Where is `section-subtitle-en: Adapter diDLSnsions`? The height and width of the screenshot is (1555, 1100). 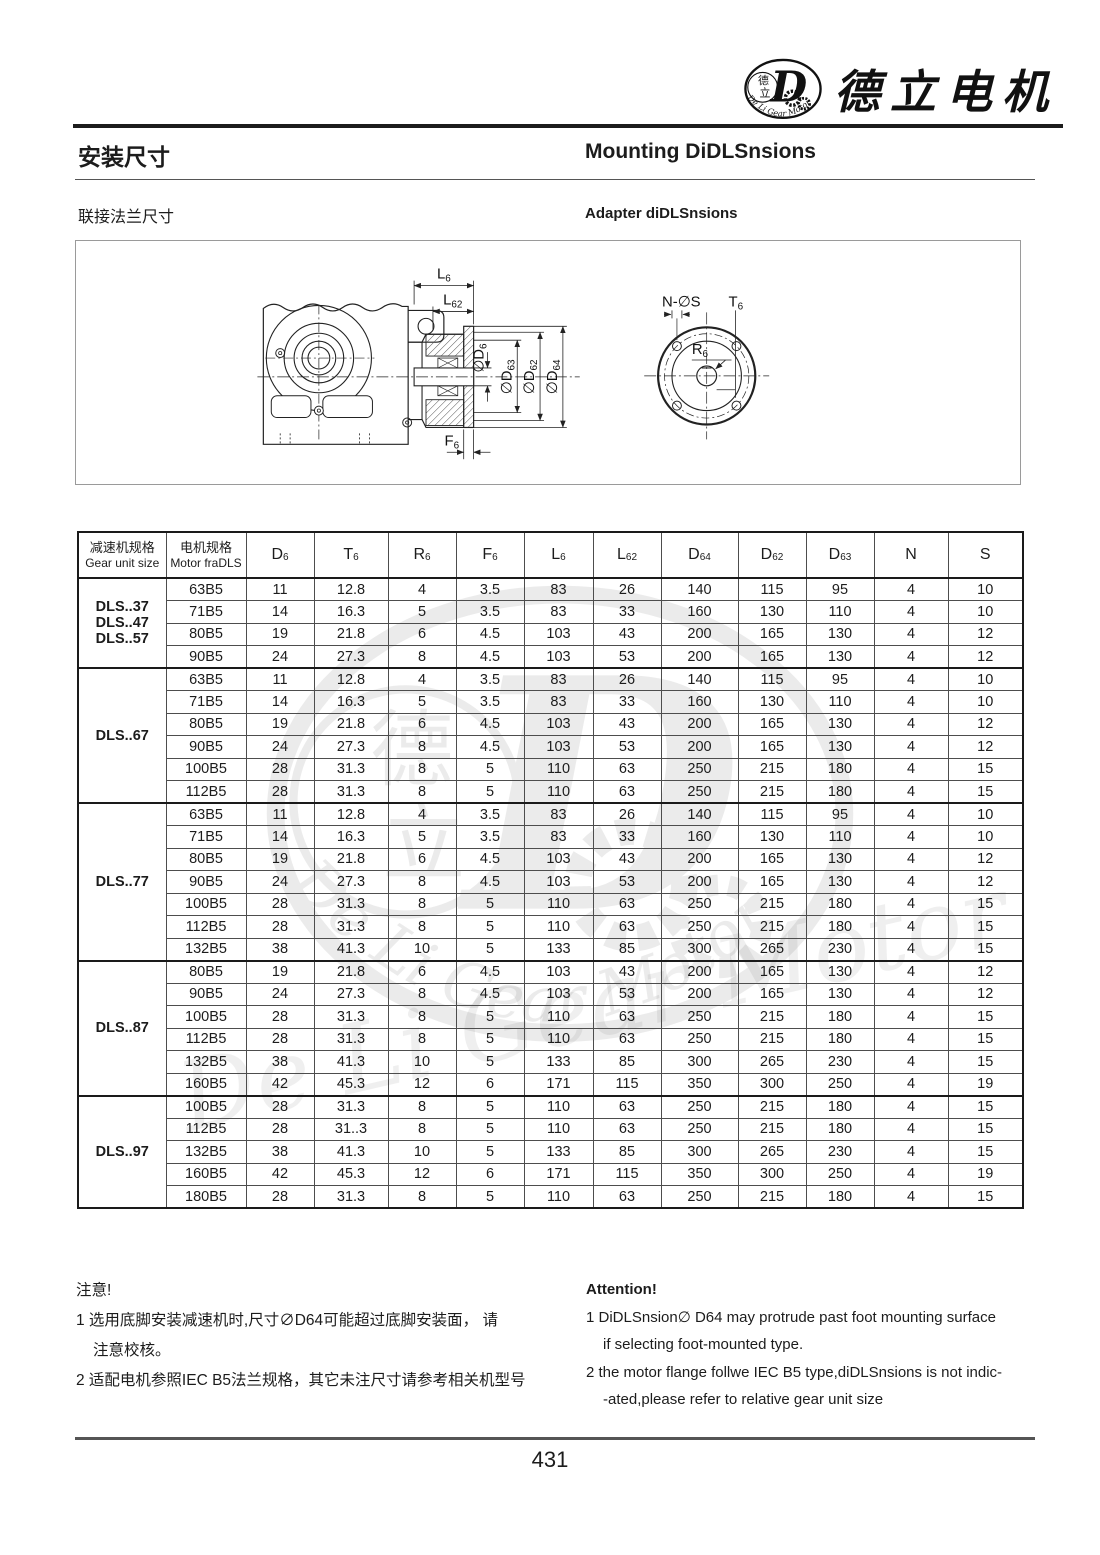 section-subtitle-en: Adapter diDLSnsions is located at coordinates (661, 213).